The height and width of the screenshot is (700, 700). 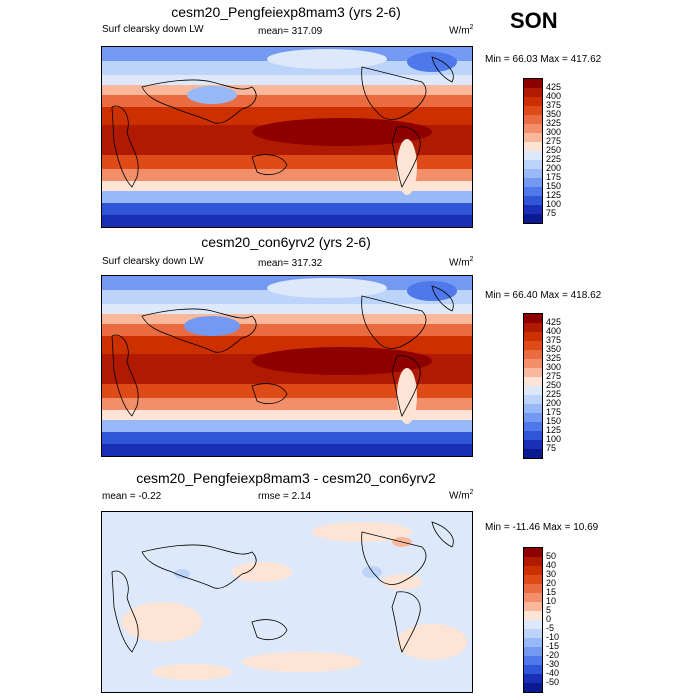 I want to click on panel-3-colorbar-tick: -20, so click(x=553, y=655).